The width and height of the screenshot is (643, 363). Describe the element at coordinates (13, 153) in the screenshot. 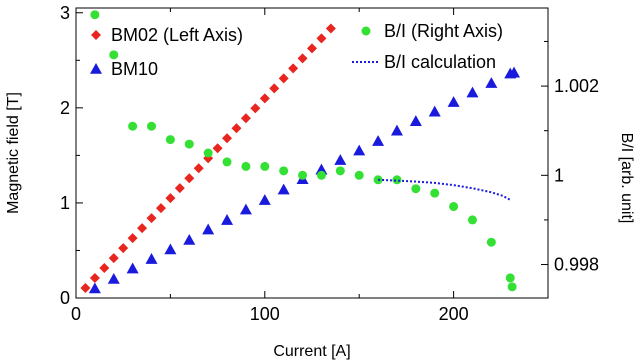

I see `y-axis-label-left: Magnetic field [T]` at that location.